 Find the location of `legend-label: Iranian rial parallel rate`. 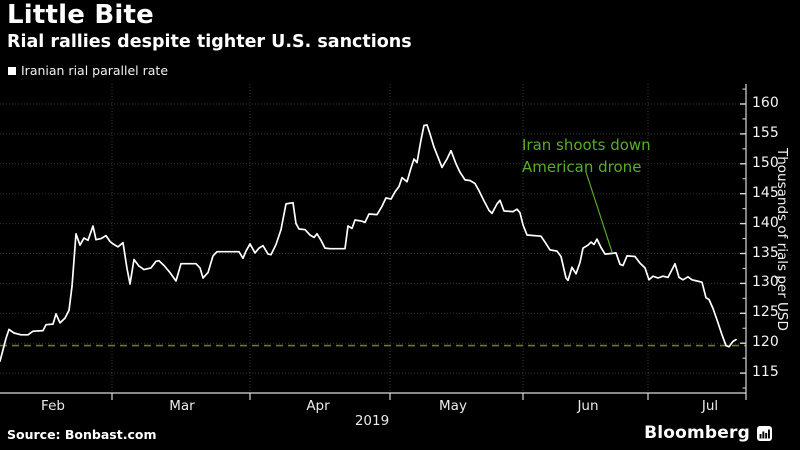

legend-label: Iranian rial parallel rate is located at coordinates (95, 70).